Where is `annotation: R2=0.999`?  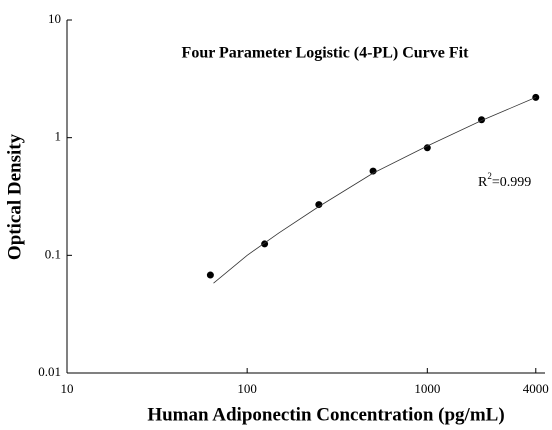
annotation: R2=0.999 is located at coordinates (504, 180).